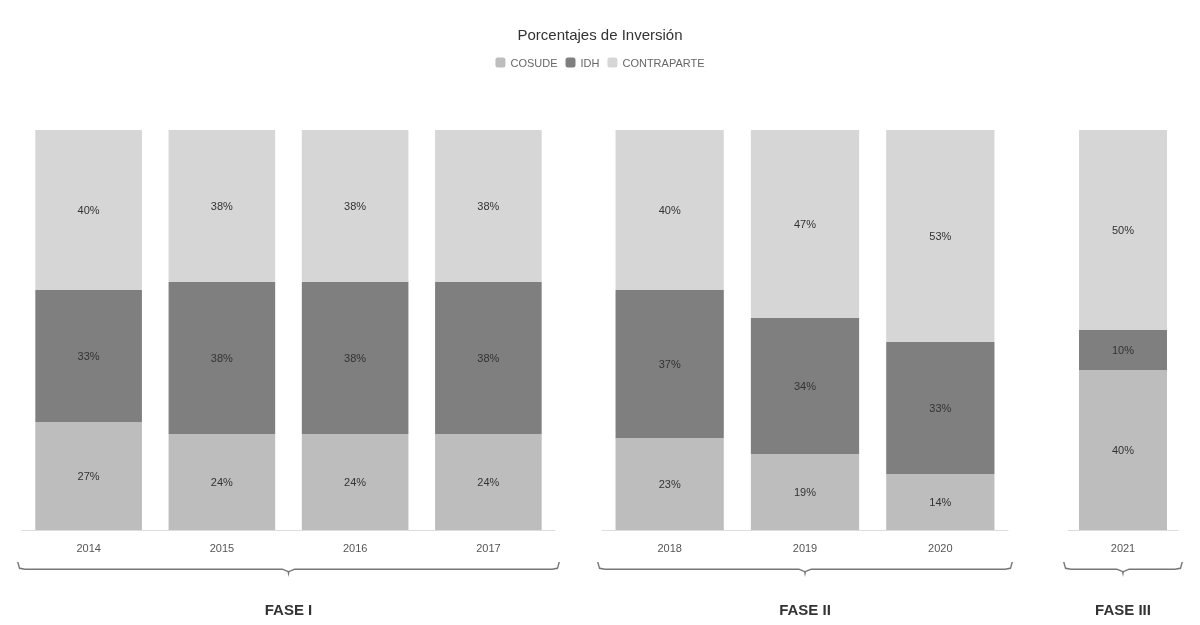 Image resolution: width=1200 pixels, height=625 pixels. What do you see at coordinates (534, 62) in the screenshot?
I see `legend-label: COSUDE` at bounding box center [534, 62].